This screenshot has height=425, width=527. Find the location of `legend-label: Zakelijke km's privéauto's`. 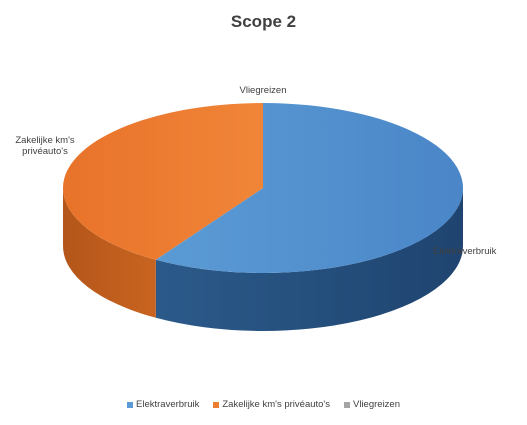

legend-label: Zakelijke km's privéauto's is located at coordinates (276, 404).